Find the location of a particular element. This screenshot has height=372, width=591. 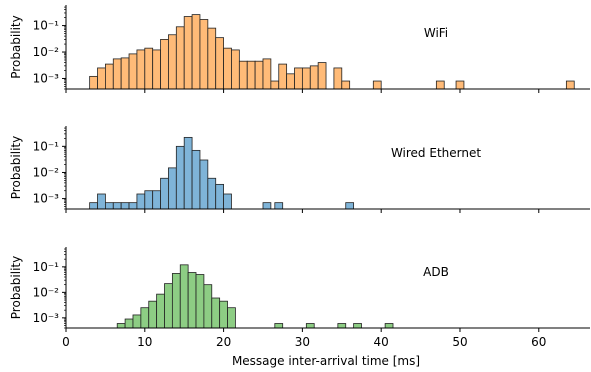

x-tick-label: 60 is located at coordinates (538, 342).